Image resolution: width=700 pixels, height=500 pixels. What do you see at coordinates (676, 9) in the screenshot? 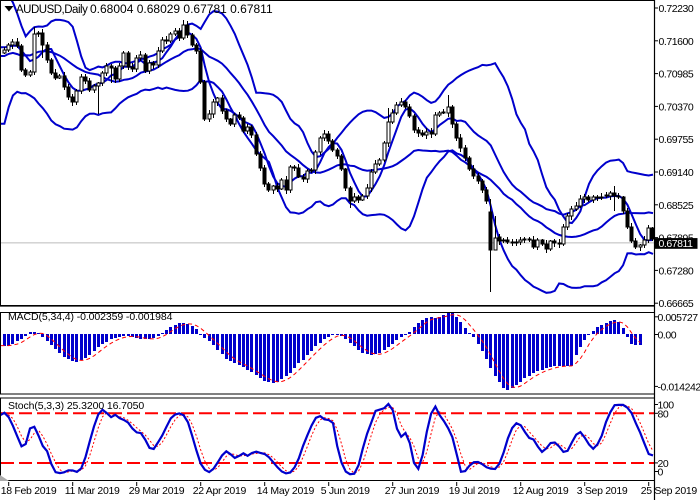
I see `svg-text: 0.72230` at bounding box center [676, 9].